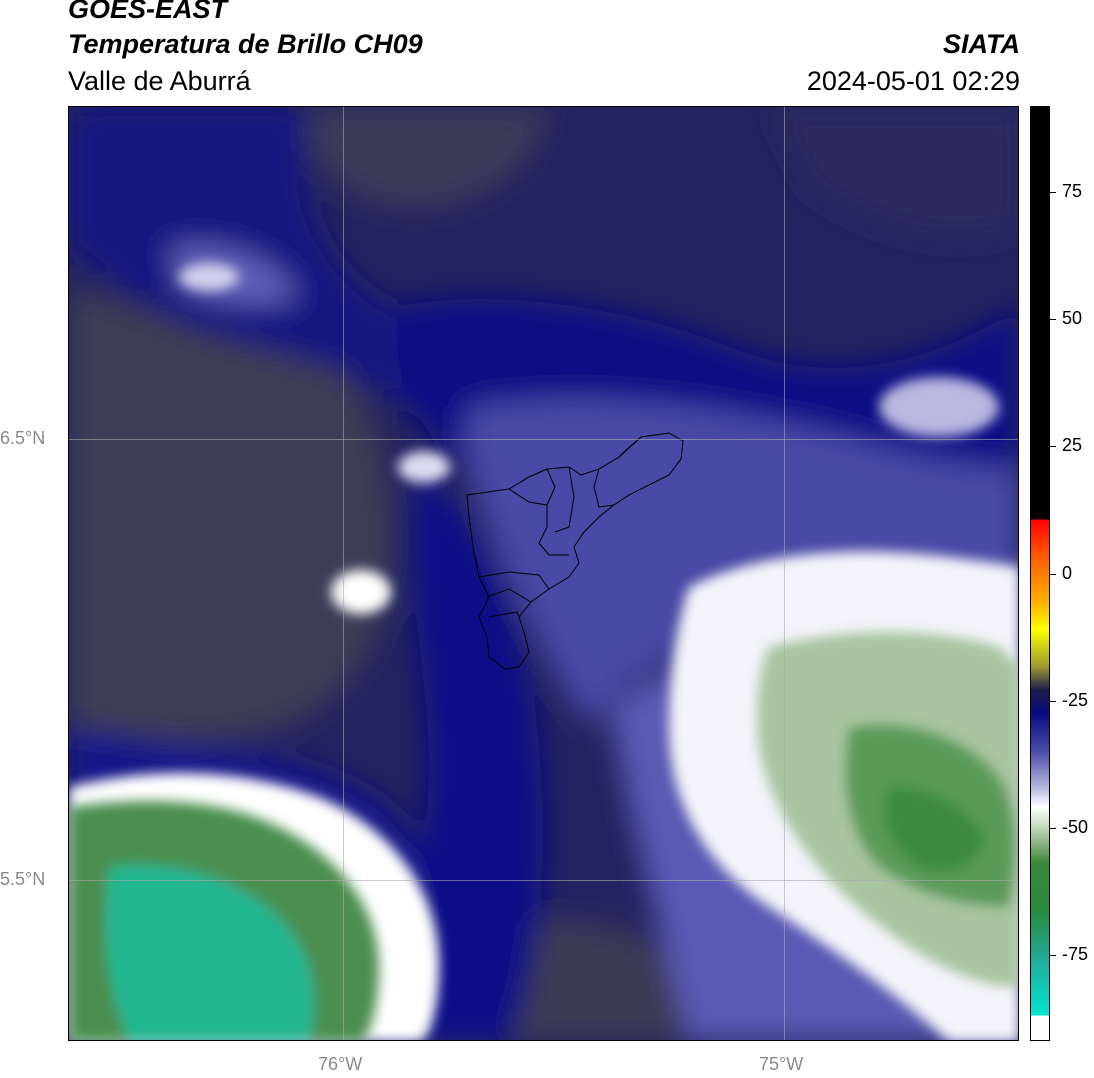 The height and width of the screenshot is (1078, 1094). I want to click on product-title: Temperatura de Brillo CH09, so click(245, 44).